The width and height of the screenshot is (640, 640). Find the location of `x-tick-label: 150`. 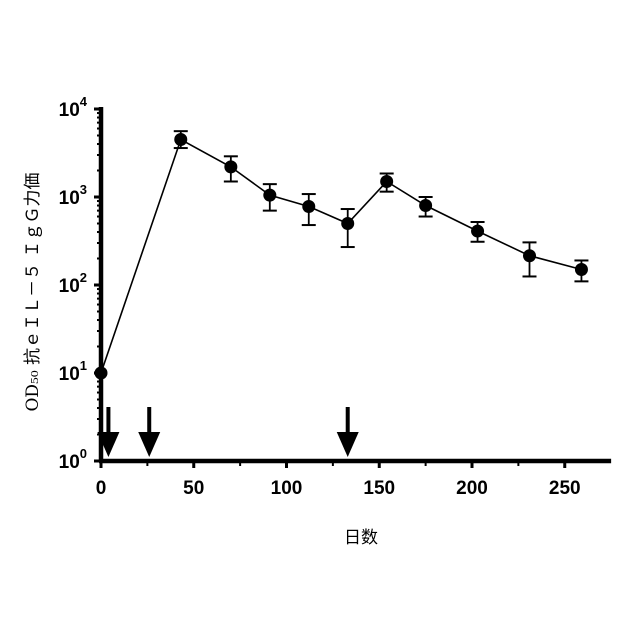

x-tick-label: 150 is located at coordinates (379, 488).